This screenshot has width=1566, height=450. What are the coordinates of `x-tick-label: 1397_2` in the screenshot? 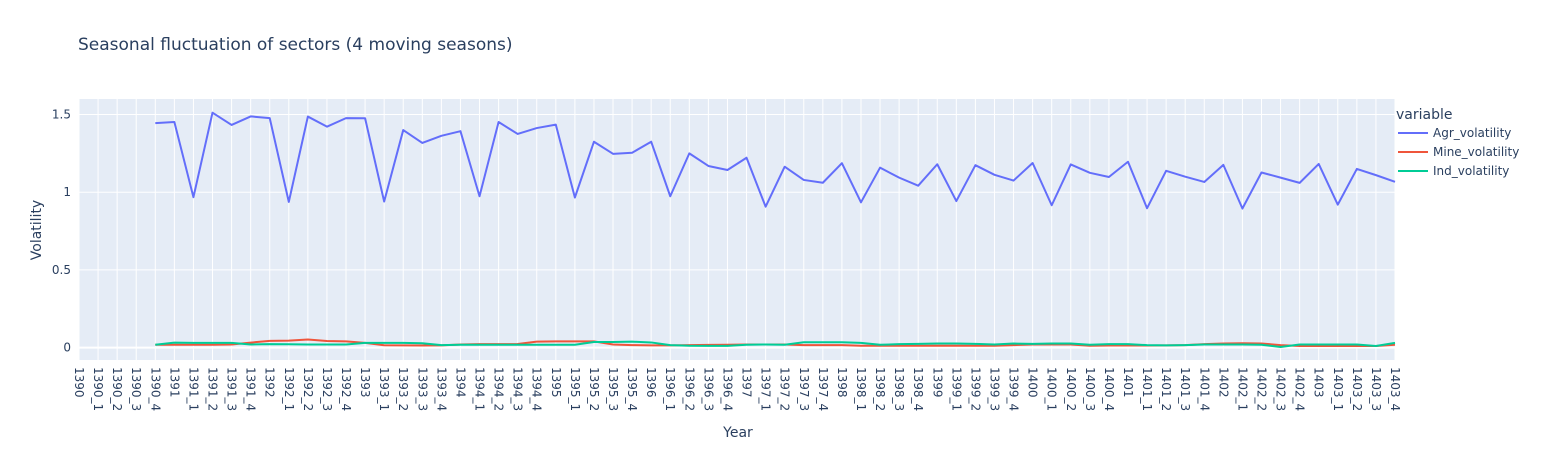 It's located at (785, 389).